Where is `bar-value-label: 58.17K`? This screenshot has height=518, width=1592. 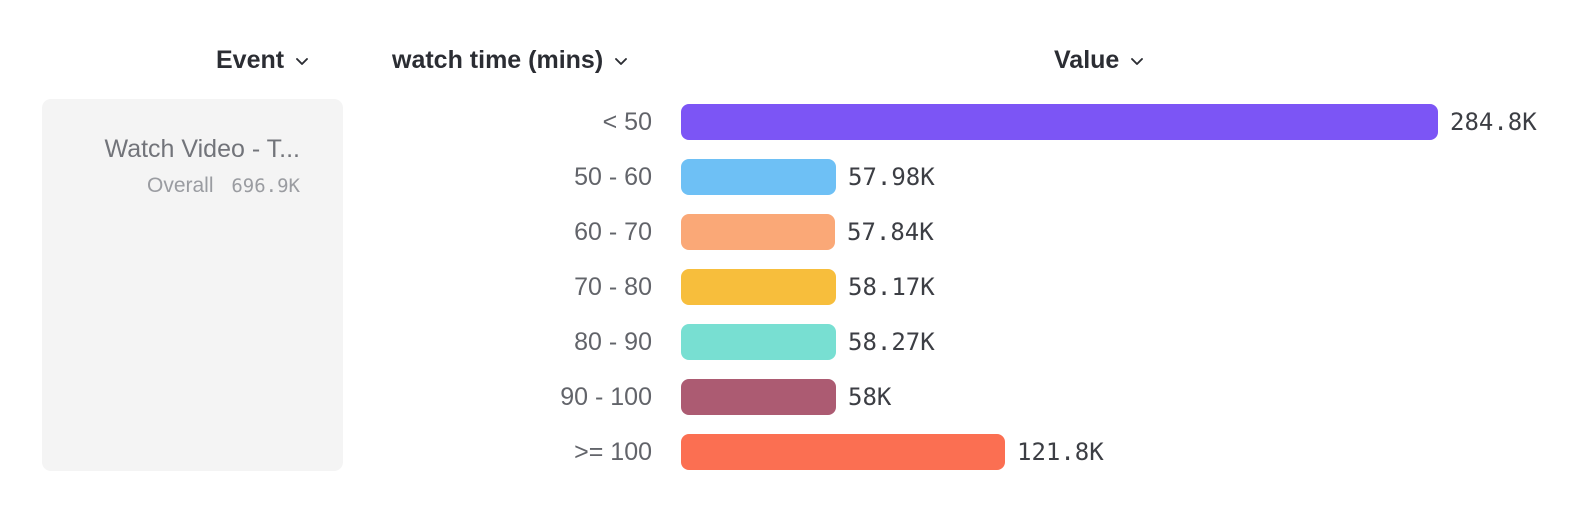
bar-value-label: 58.17K is located at coordinates (891, 287).